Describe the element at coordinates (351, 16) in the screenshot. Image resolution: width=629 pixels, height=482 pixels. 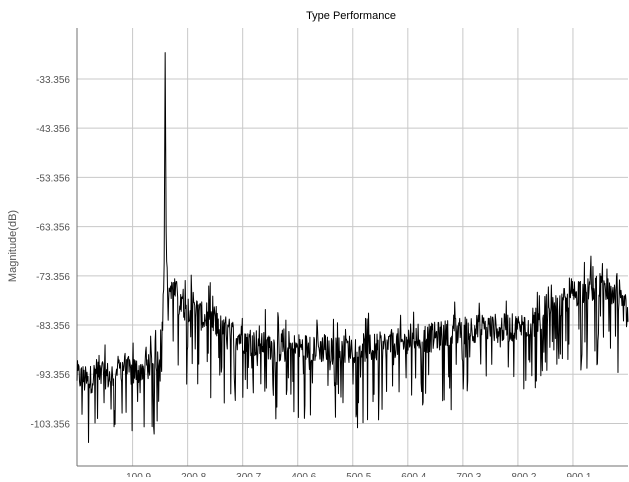
I see `chart-title: Type Performance` at that location.